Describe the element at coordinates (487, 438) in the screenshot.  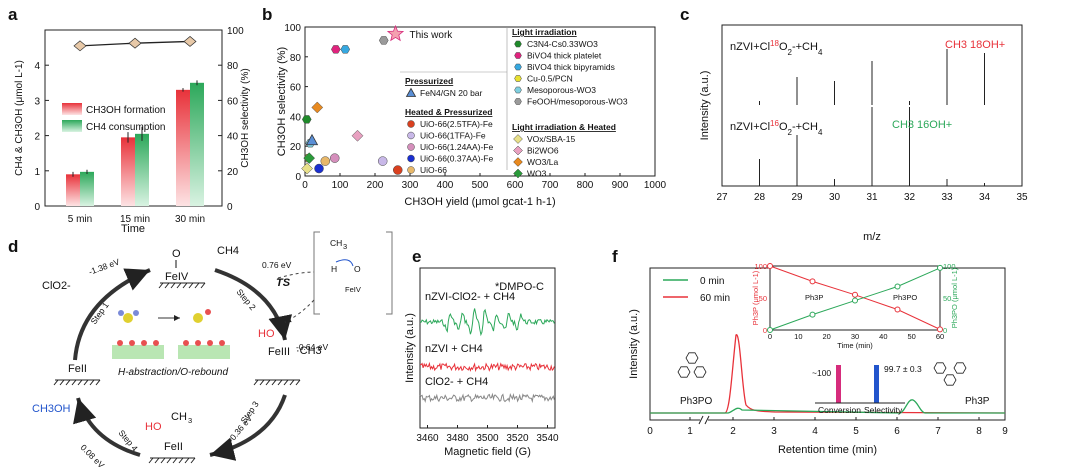
I see `x-tick-label: 3500` at that location.